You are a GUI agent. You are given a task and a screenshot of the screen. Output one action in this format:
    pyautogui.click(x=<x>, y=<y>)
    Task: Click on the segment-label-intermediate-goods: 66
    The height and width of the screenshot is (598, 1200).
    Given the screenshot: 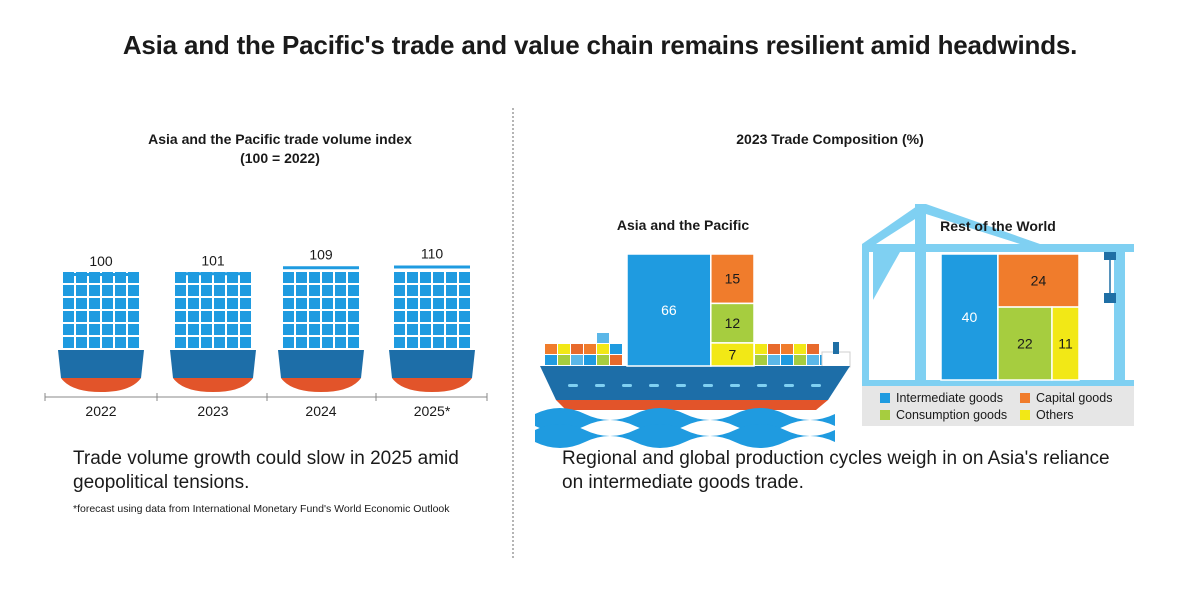 What is the action you would take?
    pyautogui.click(x=669, y=310)
    